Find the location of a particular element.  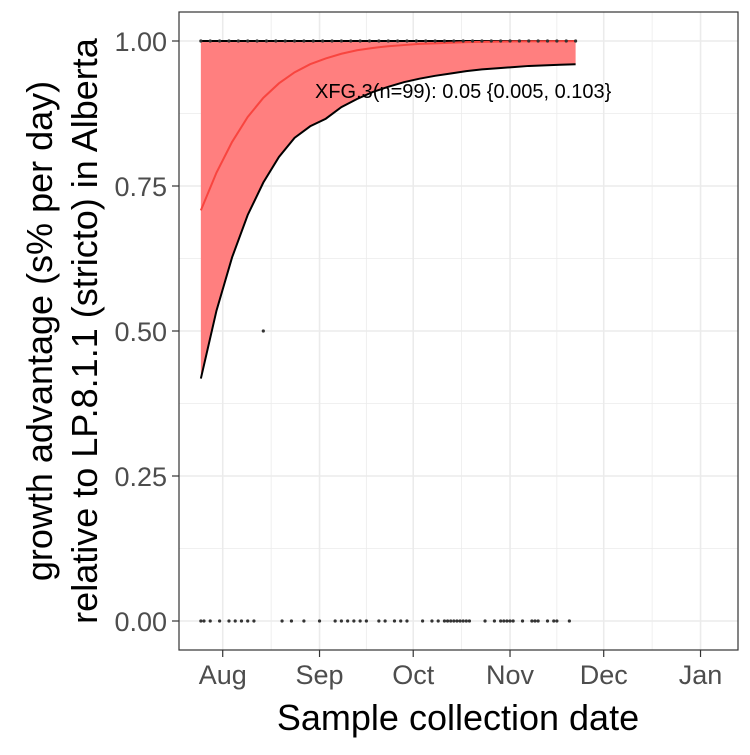

fitted-line is located at coordinates (387, 125).